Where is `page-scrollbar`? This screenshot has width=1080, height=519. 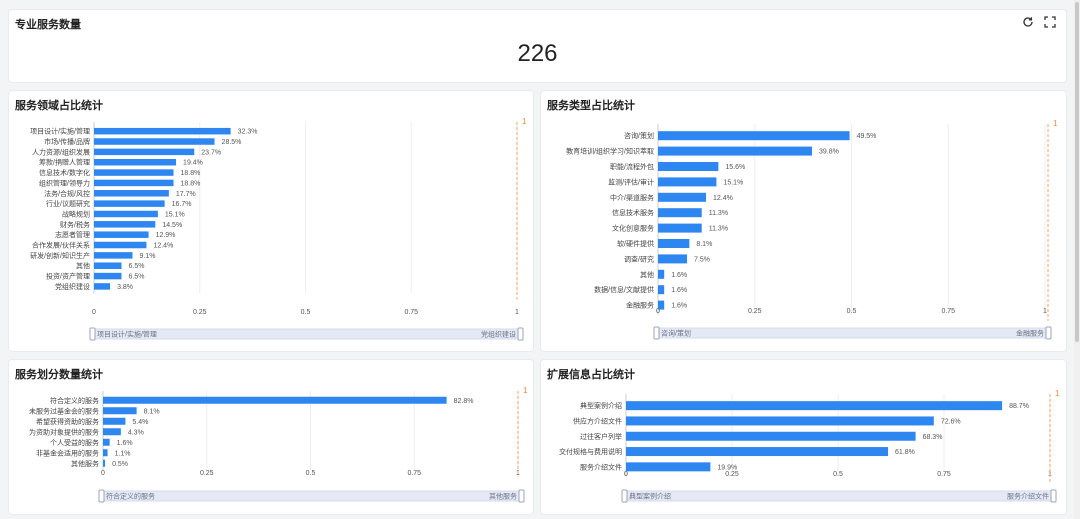 page-scrollbar is located at coordinates (1077, 259).